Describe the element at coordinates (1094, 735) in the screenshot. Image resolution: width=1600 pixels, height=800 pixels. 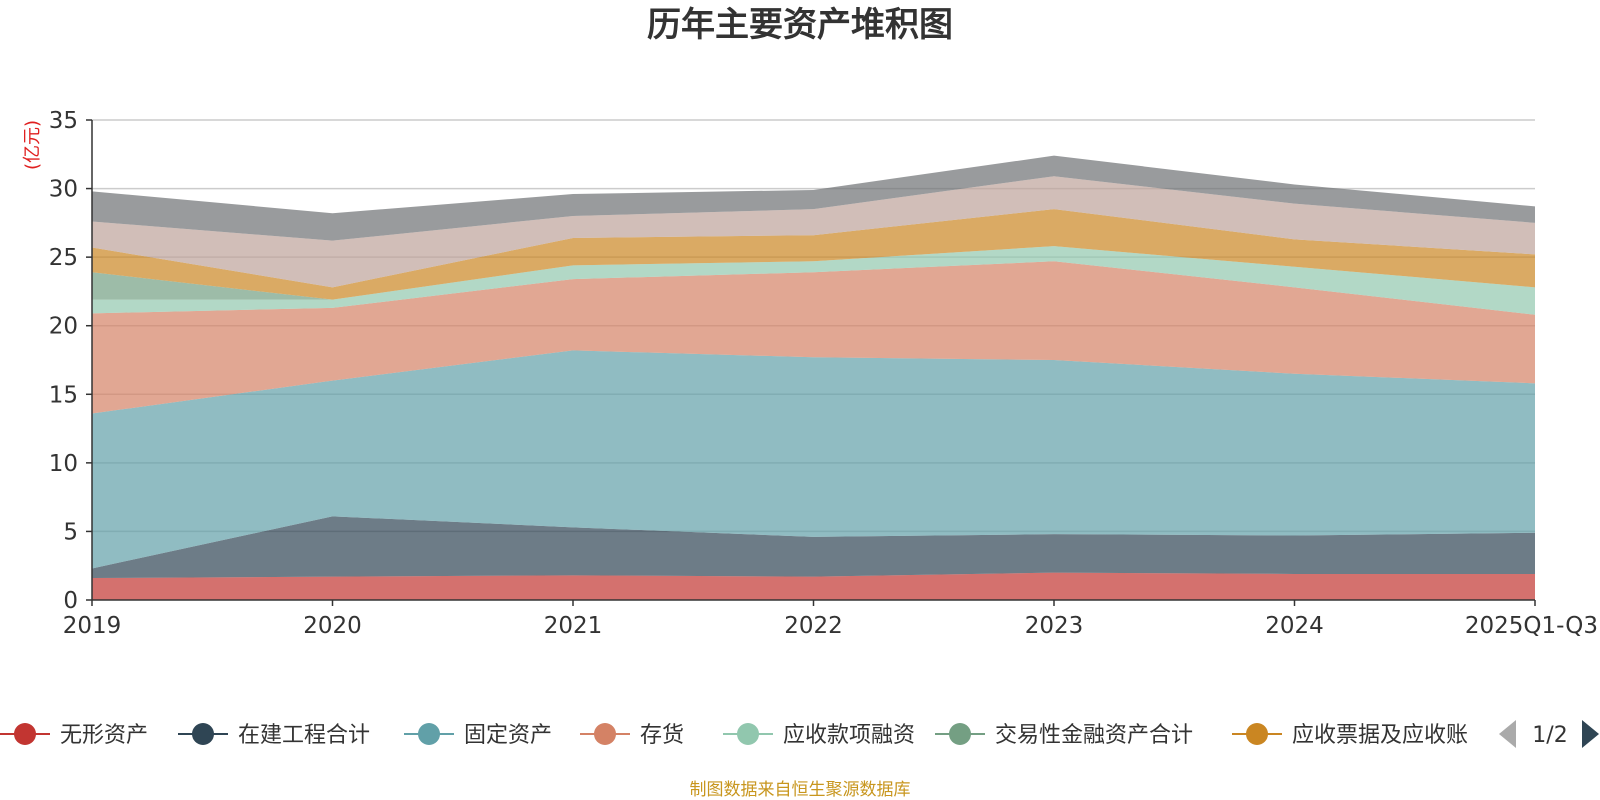
I see `legend-label: 交易性金融资产合计` at that location.